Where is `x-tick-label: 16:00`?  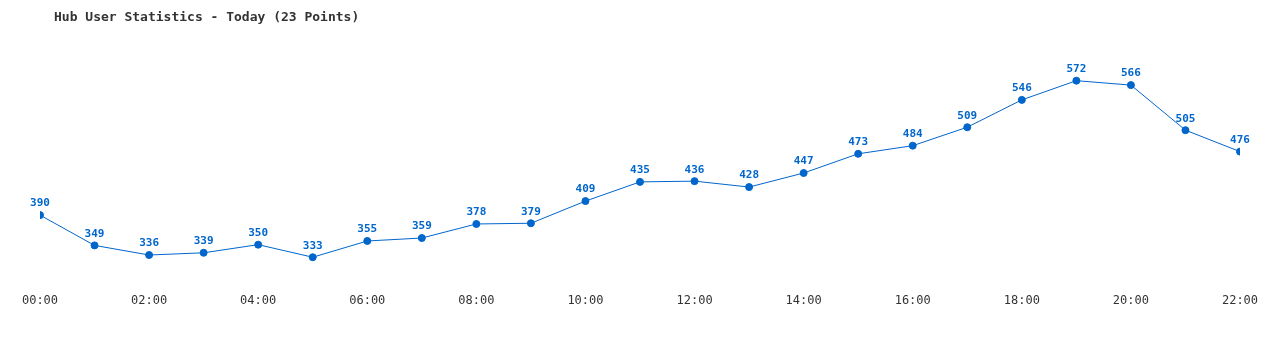 x-tick-label: 16:00 is located at coordinates (912, 299).